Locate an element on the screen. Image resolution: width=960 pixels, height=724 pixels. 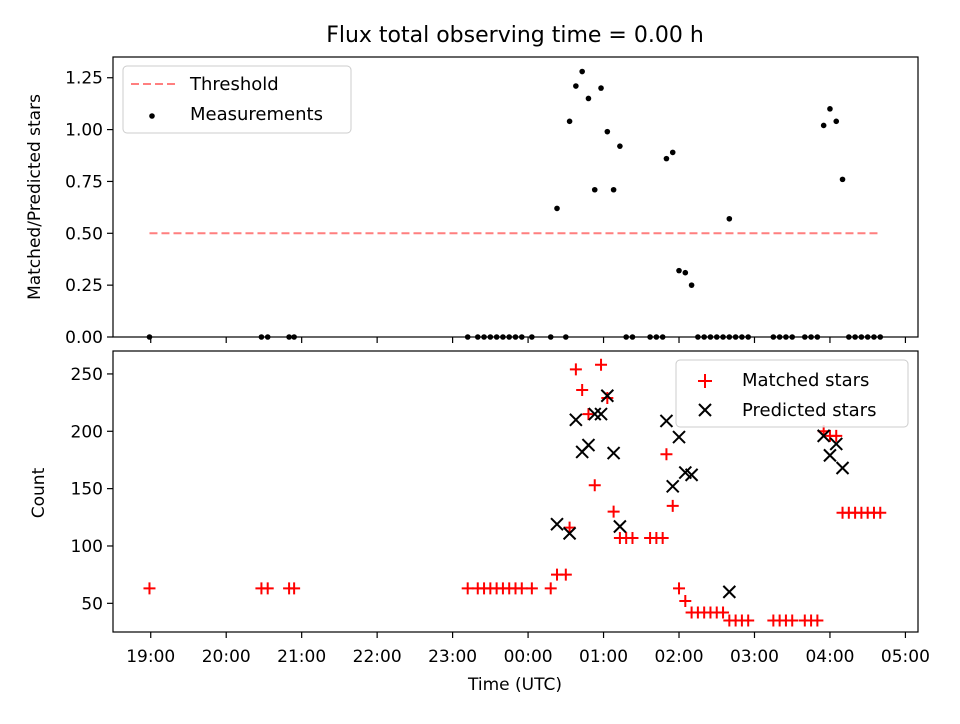
top-y-tick-label: 1.25 is located at coordinates (84, 79).